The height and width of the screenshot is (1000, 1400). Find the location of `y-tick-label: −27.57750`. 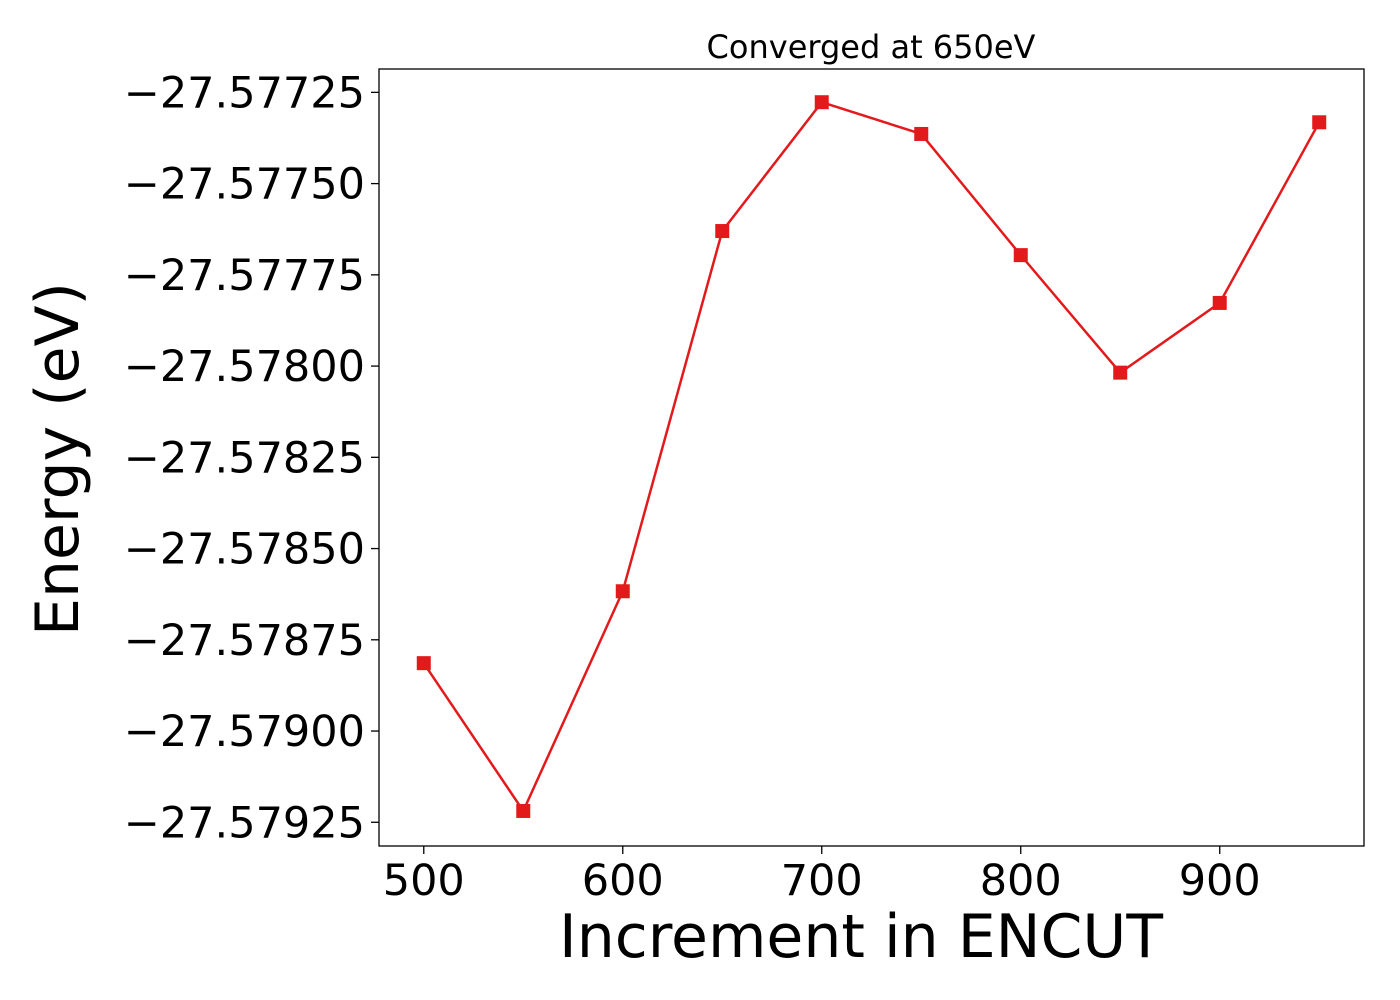

y-tick-label: −27.57750 is located at coordinates (244, 185).